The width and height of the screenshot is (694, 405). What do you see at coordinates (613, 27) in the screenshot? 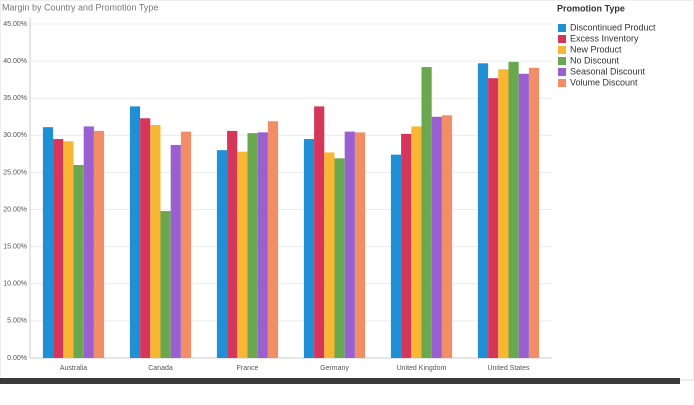
I see `legend-label: Discontinued Product` at bounding box center [613, 27].